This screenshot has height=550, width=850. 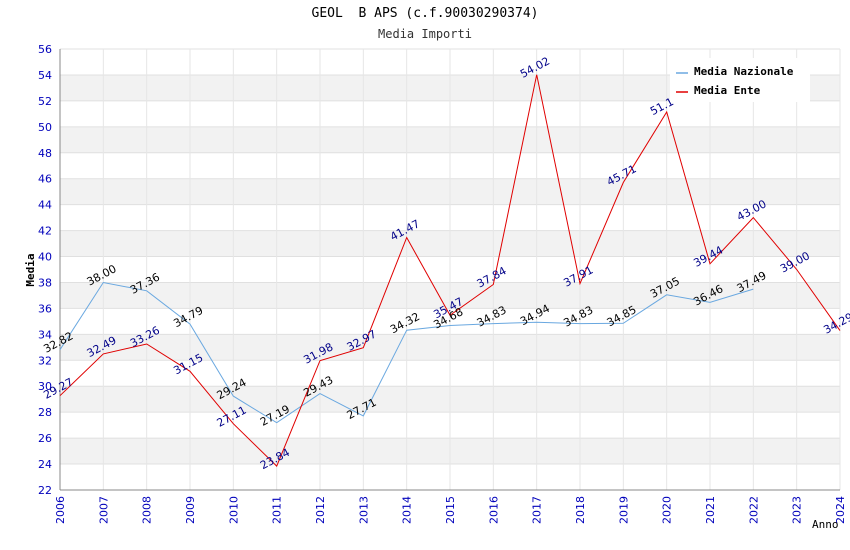 What do you see at coordinates (45, 49) in the screenshot?
I see `y-tick-label: 56` at bounding box center [45, 49].